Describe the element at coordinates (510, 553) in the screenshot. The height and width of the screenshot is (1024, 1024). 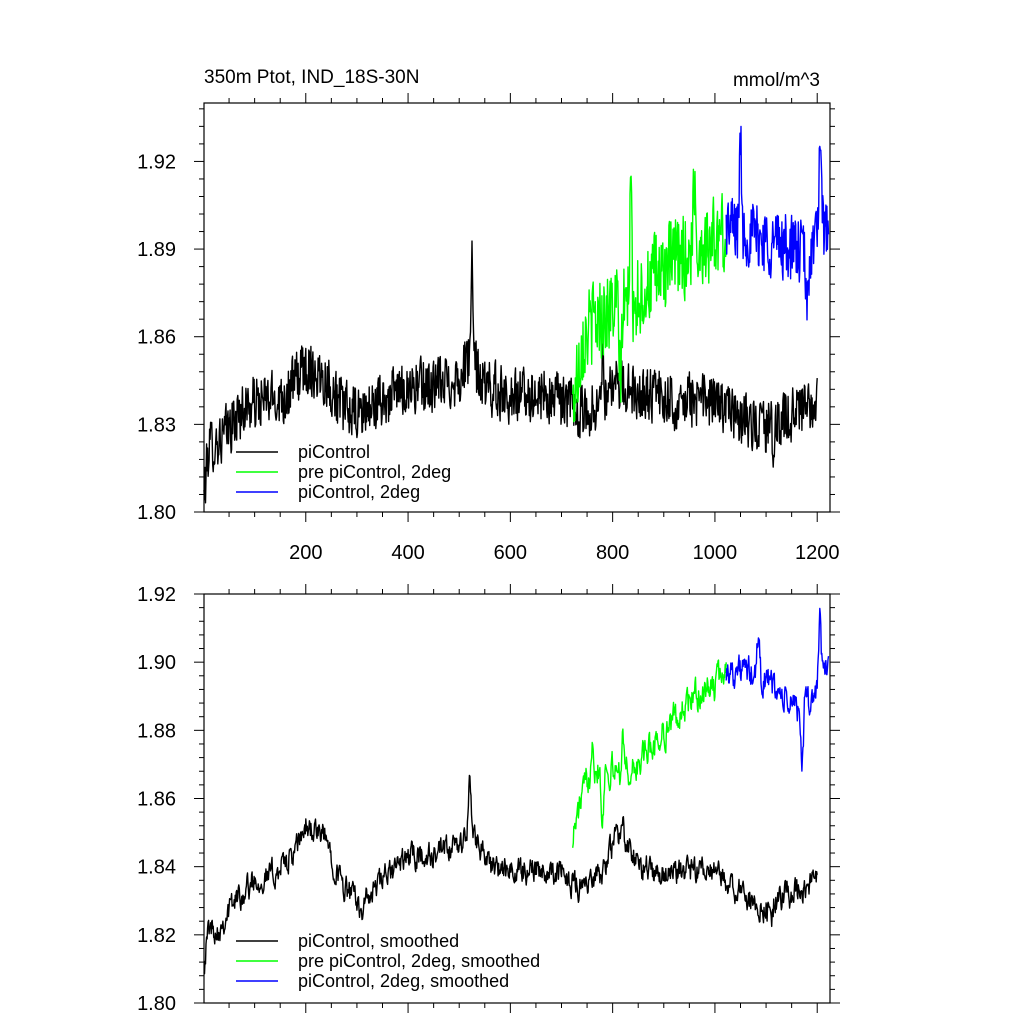
I see `x-tick-label: 600` at that location.